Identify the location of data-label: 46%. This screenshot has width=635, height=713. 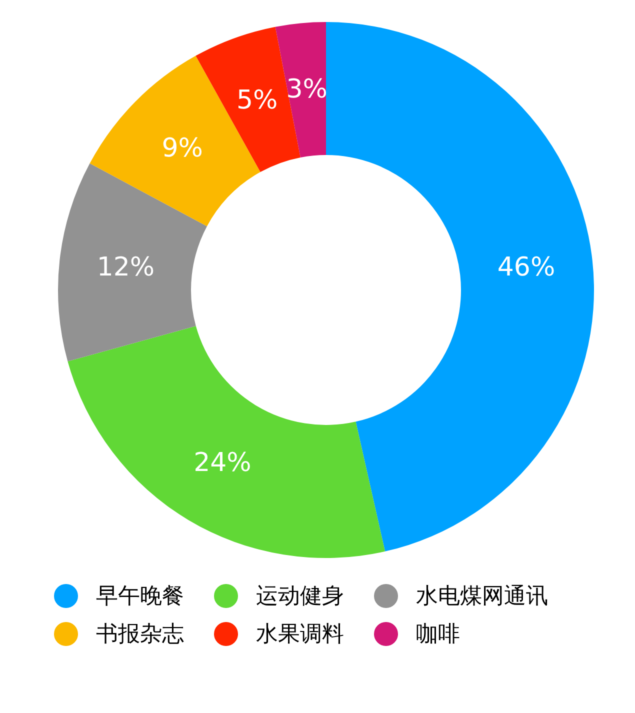
(526, 267).